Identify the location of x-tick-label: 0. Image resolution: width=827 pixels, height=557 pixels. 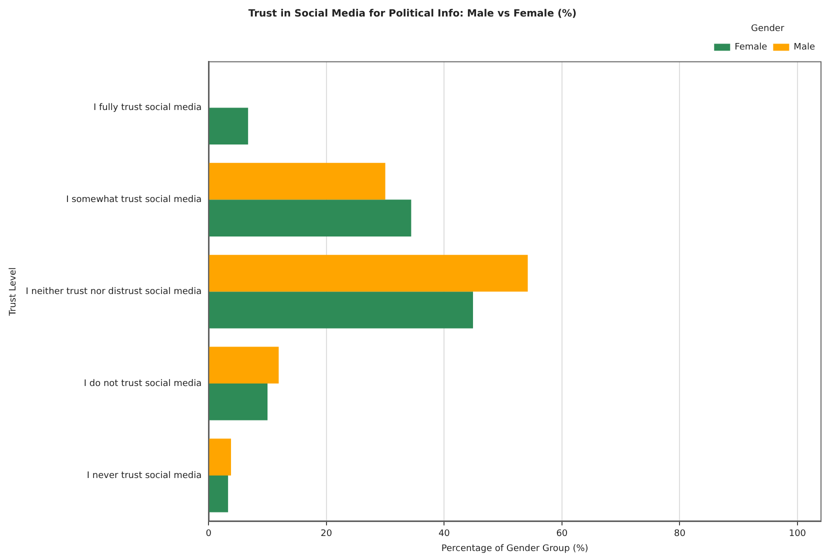
(209, 534).